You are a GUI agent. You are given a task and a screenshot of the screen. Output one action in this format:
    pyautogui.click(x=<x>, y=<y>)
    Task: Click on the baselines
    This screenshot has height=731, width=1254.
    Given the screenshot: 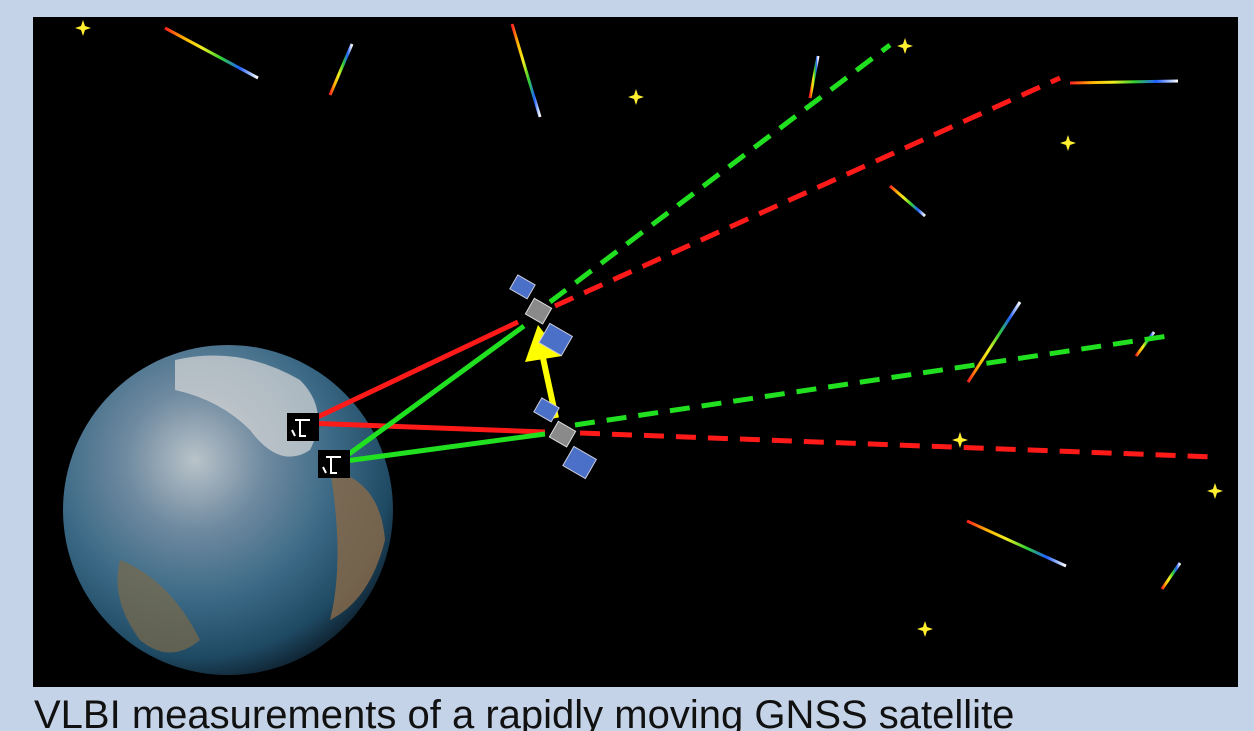 What is the action you would take?
    pyautogui.click(x=424, y=392)
    